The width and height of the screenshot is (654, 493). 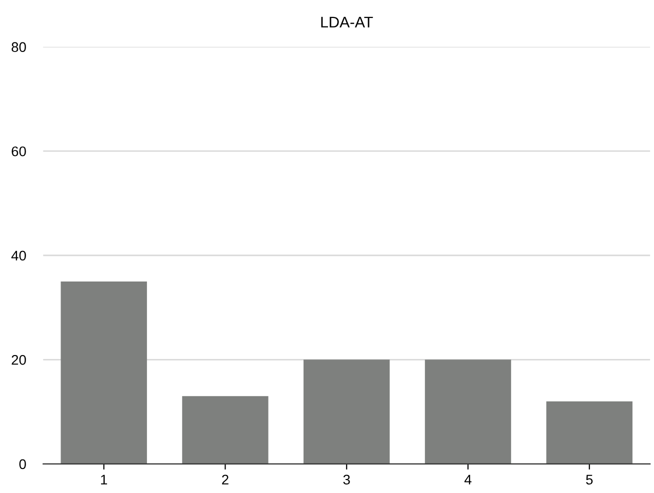 What do you see at coordinates (19, 151) in the screenshot?
I see `y-tick-label: 60` at bounding box center [19, 151].